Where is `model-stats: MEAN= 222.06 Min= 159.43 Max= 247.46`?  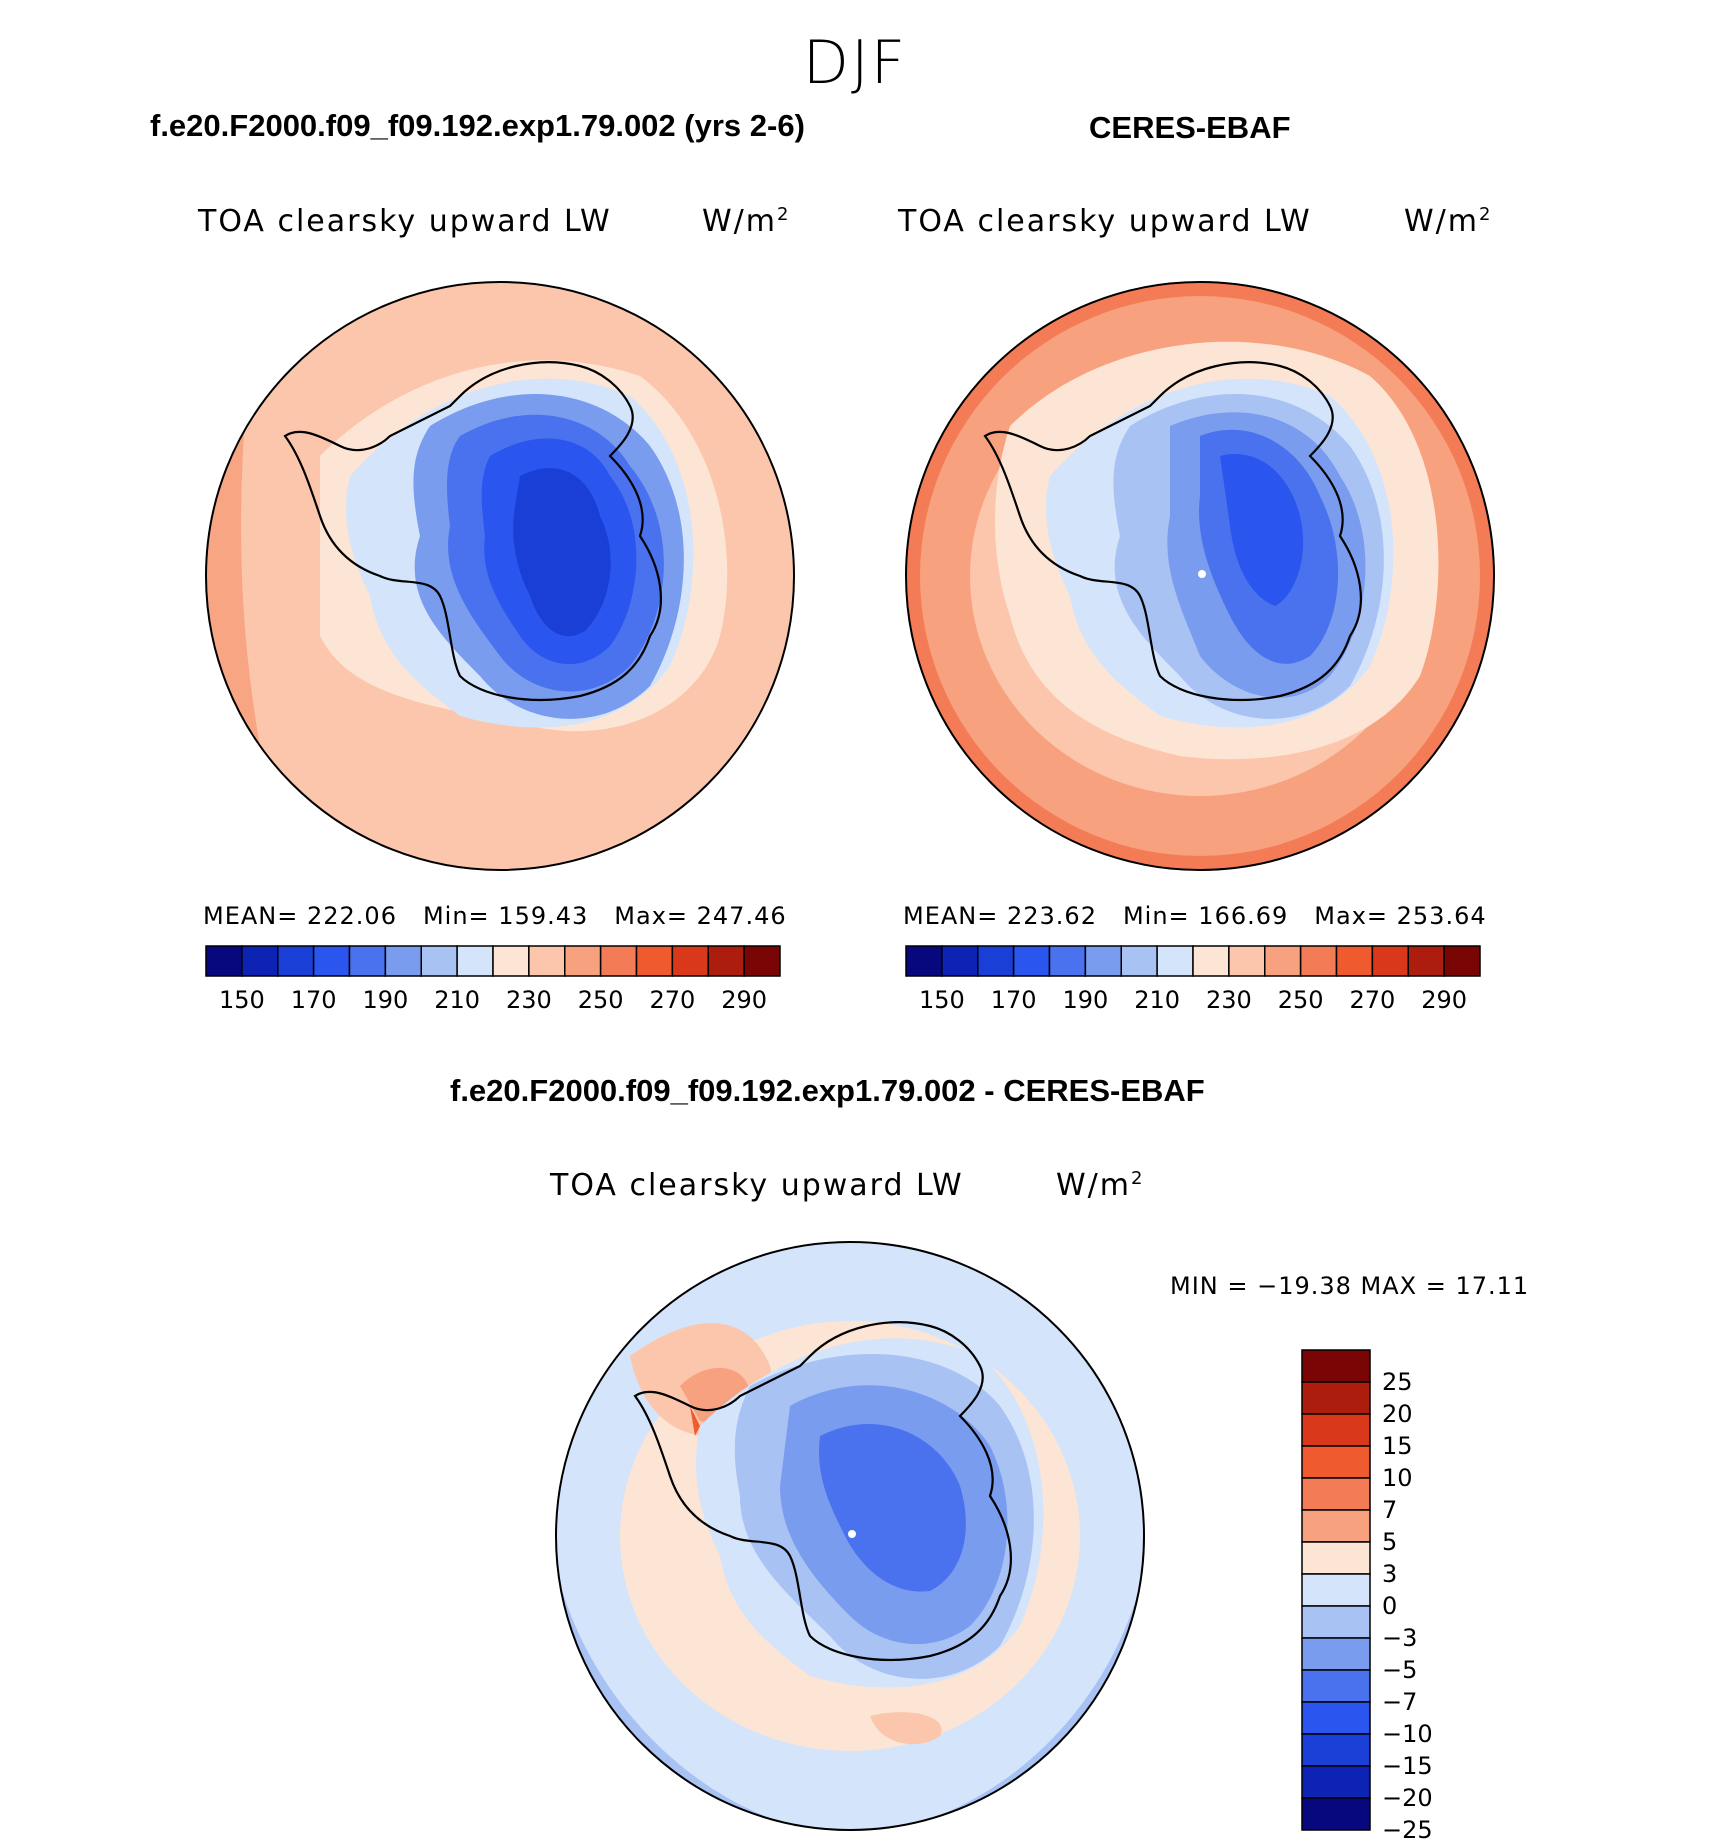
model-stats: MEAN= 222.06 Min= 159.43 Max= 247.46 is located at coordinates (495, 916).